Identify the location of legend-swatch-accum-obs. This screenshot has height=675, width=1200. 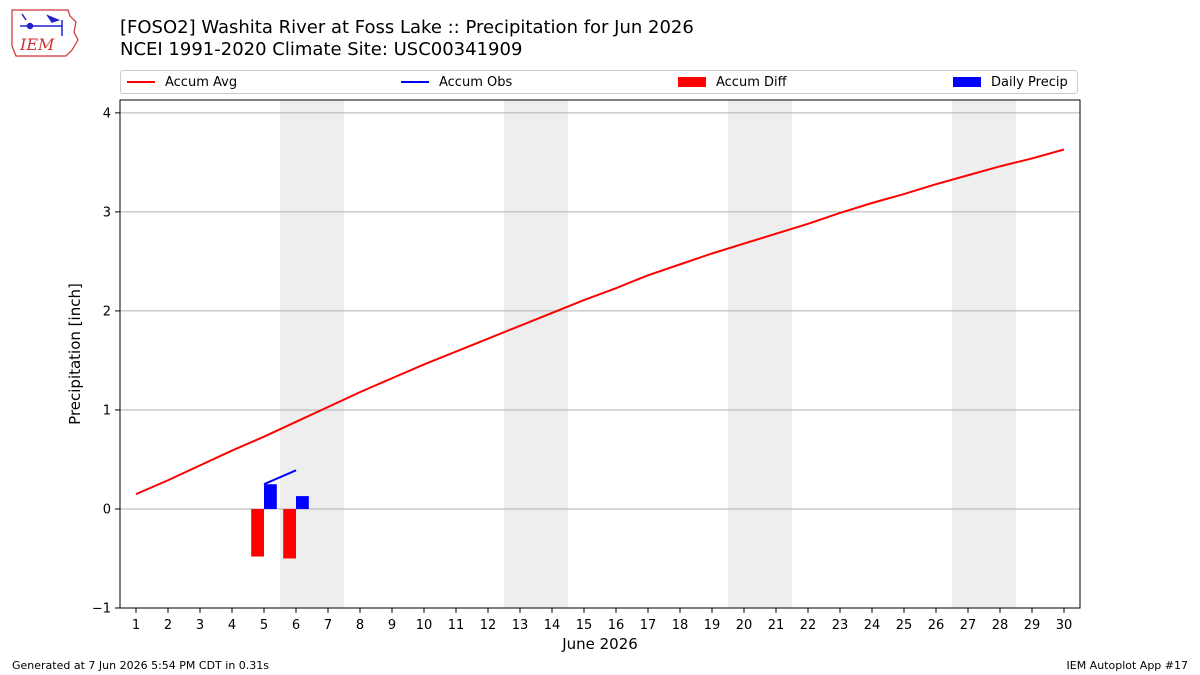
(415, 82).